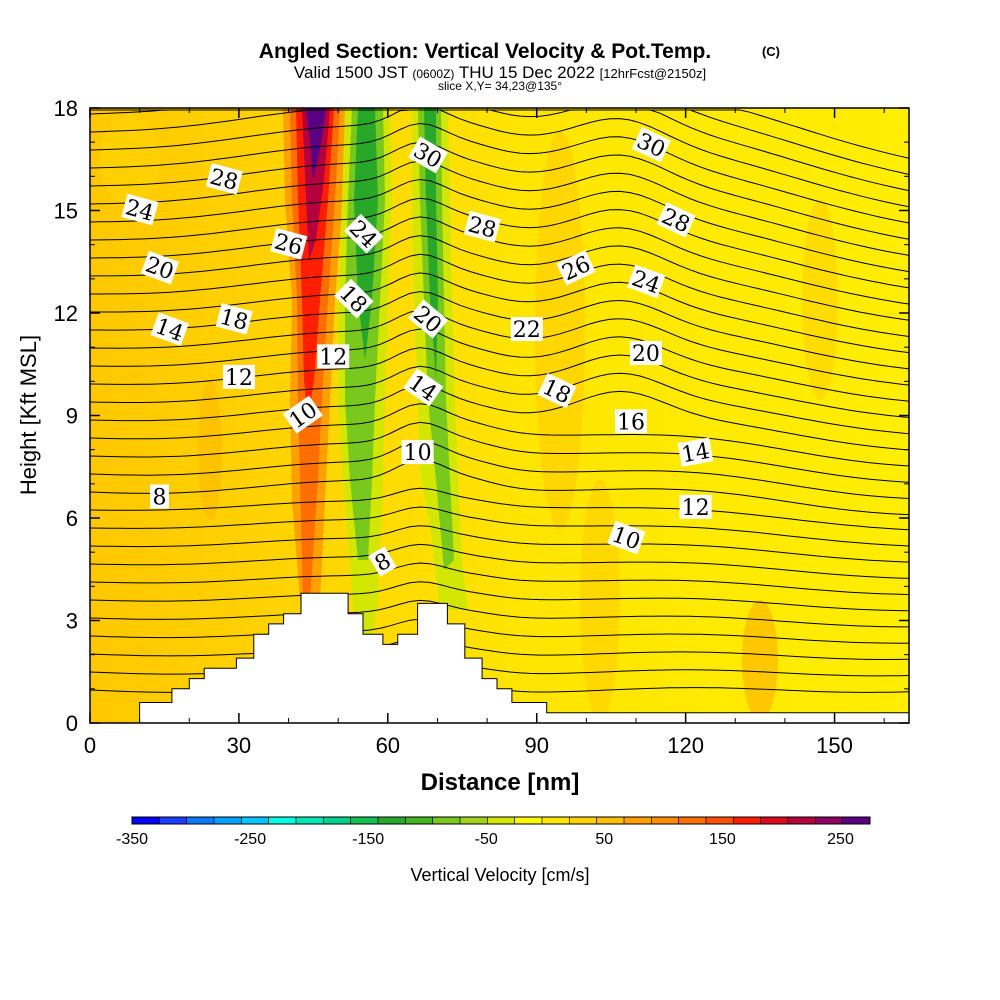 The width and height of the screenshot is (1000, 1000). I want to click on contour-label-text: 10, so click(418, 453).